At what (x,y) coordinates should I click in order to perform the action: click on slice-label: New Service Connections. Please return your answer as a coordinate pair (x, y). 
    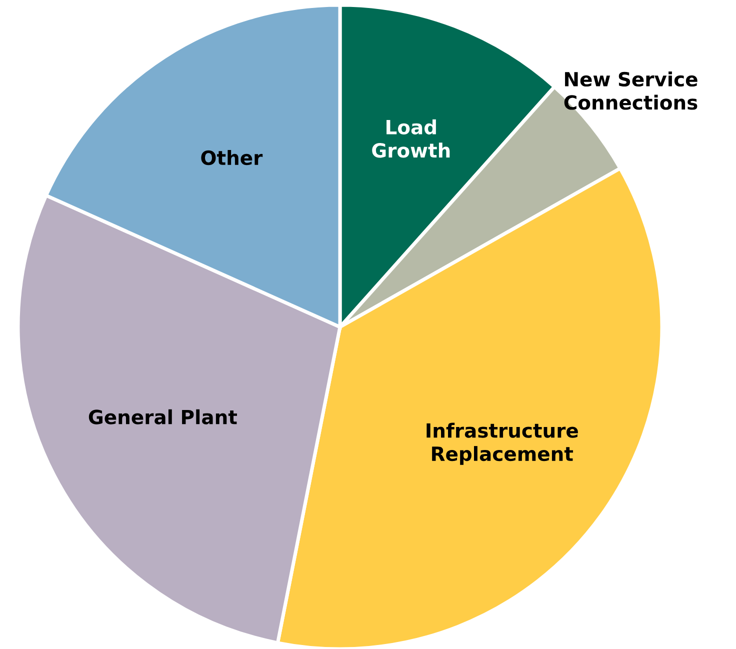
    Looking at the image, I should click on (631, 91).